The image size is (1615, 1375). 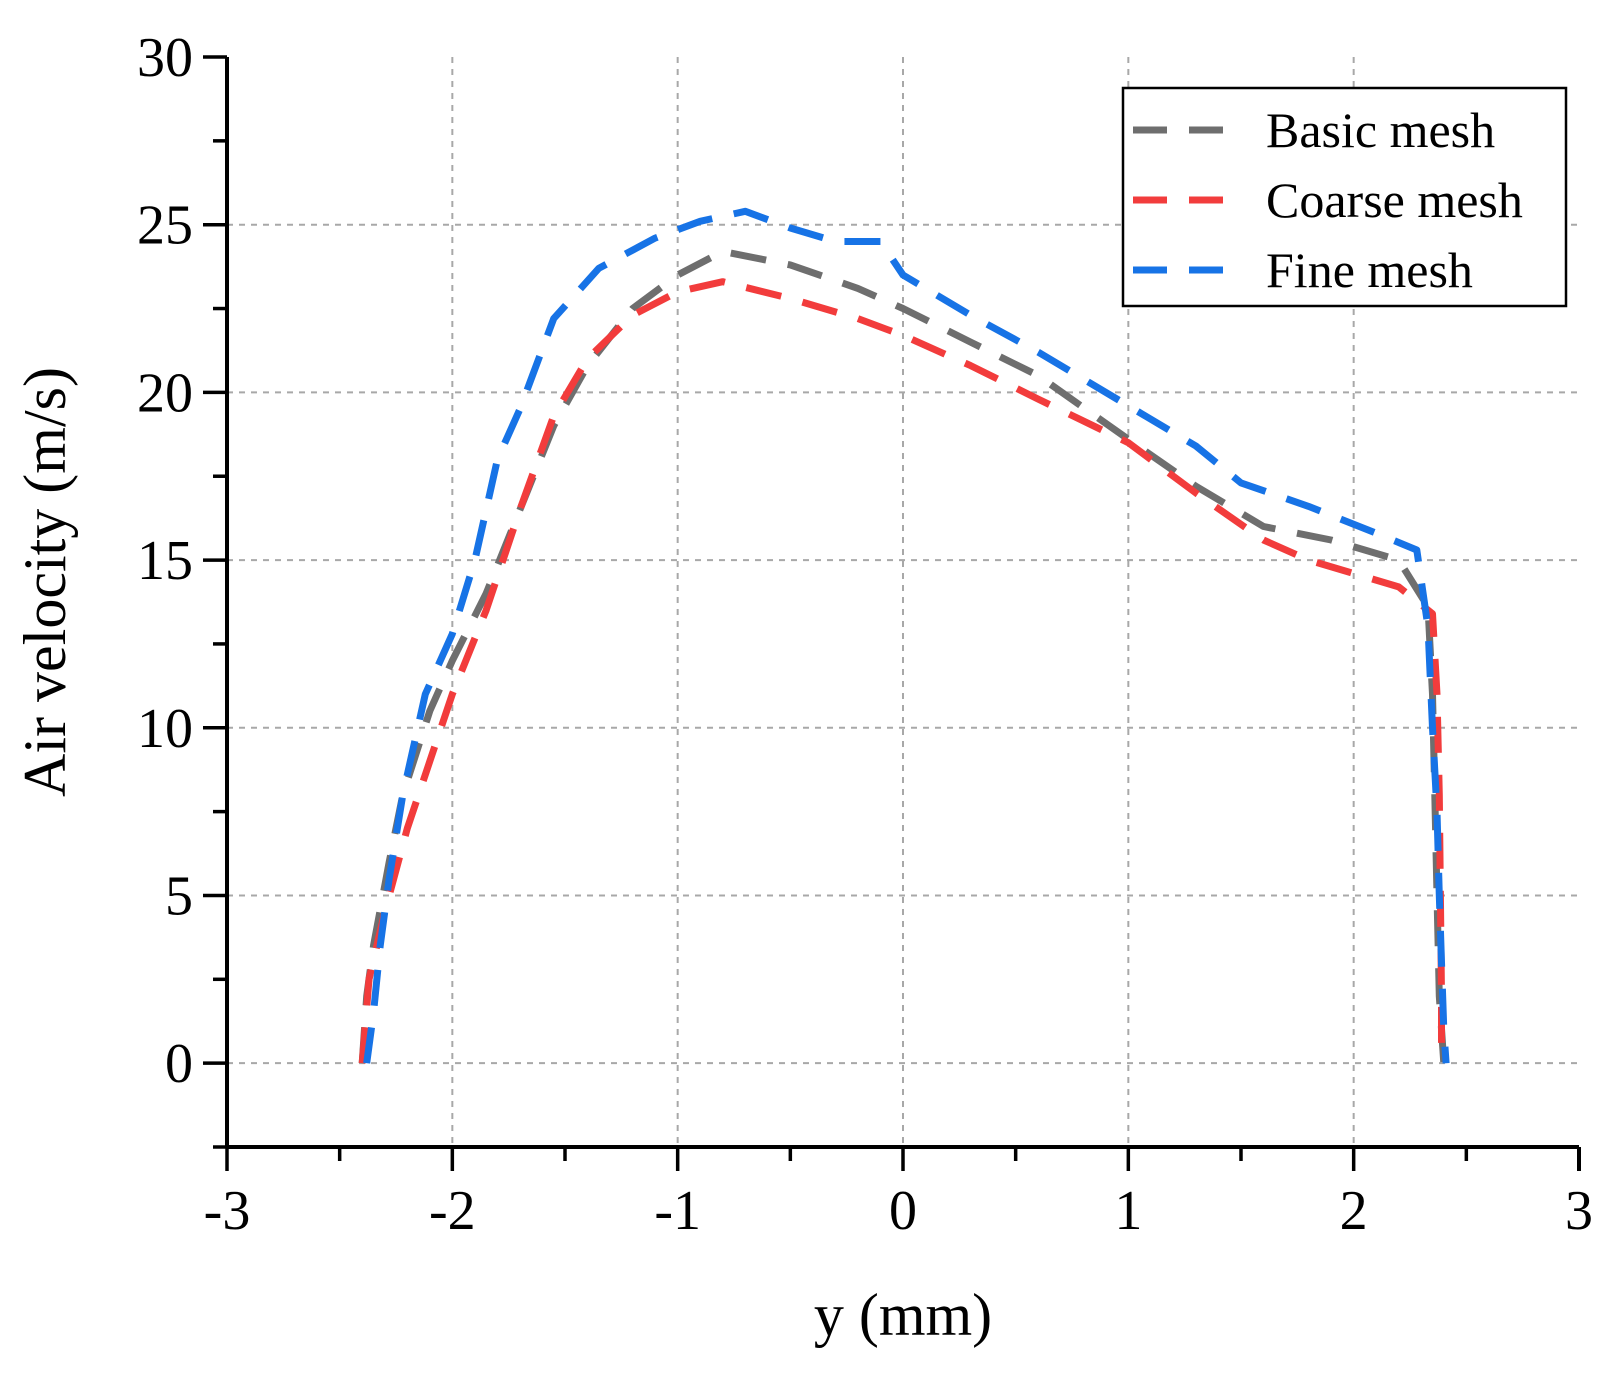 I want to click on x-tick-label: 0, so click(x=903, y=1211).